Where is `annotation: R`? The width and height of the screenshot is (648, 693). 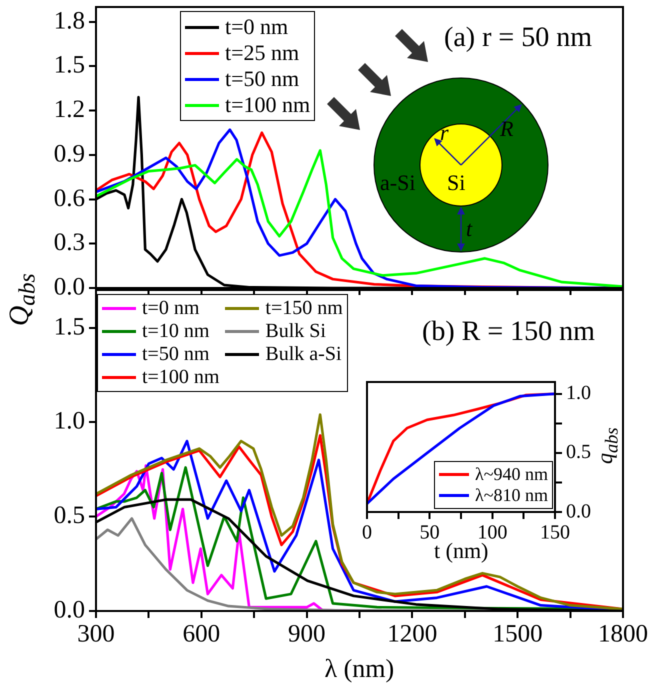 annotation: R is located at coordinates (507, 128).